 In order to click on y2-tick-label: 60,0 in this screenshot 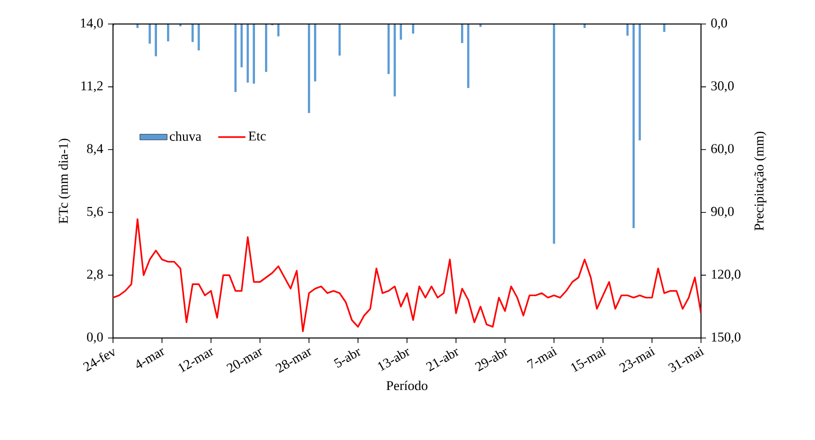, I will do `click(722, 150)`.